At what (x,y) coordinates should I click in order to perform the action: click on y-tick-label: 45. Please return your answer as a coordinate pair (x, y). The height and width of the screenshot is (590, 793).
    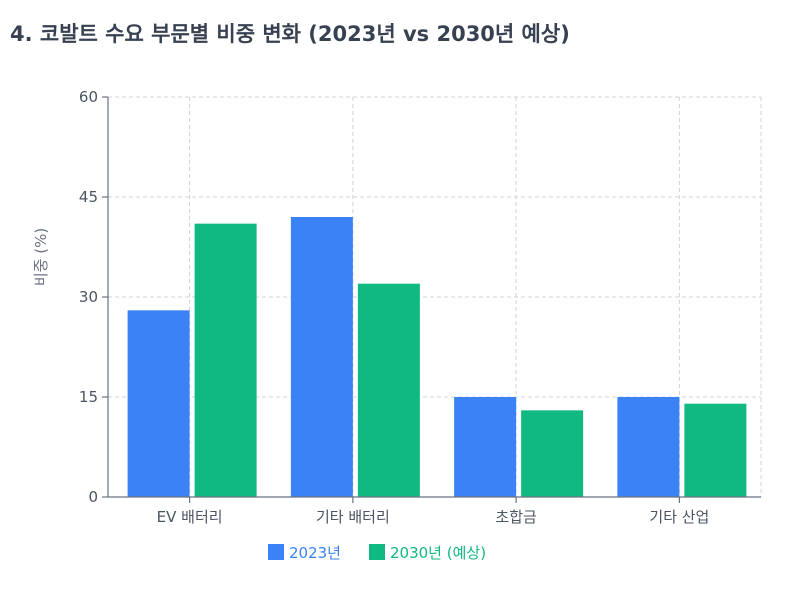
    Looking at the image, I should click on (88, 197).